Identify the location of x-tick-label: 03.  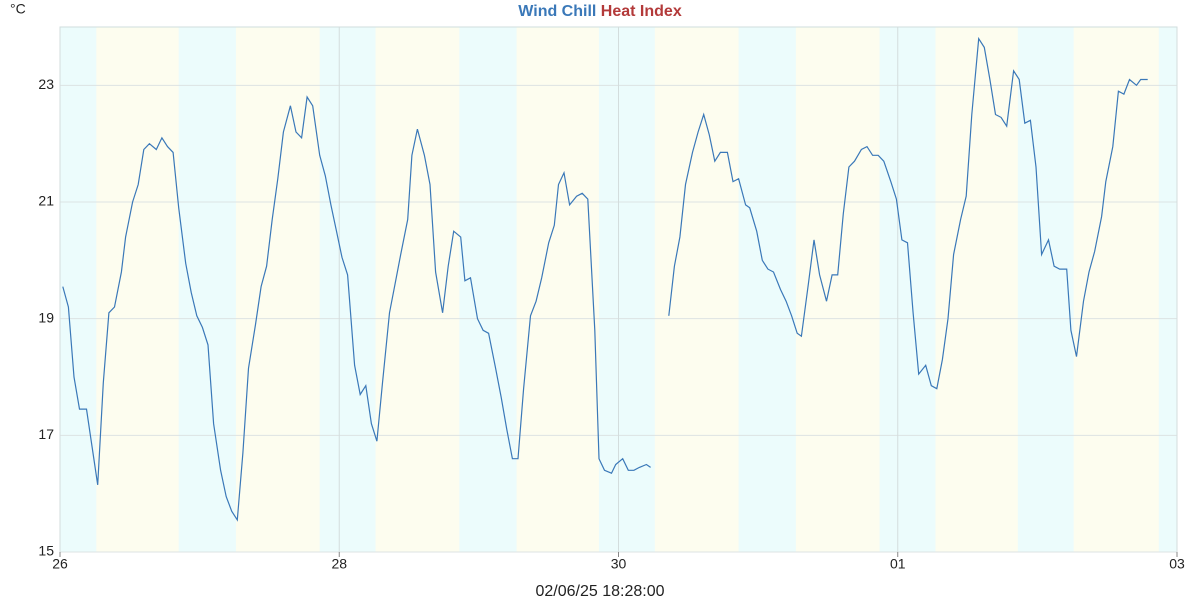
(1177, 564).